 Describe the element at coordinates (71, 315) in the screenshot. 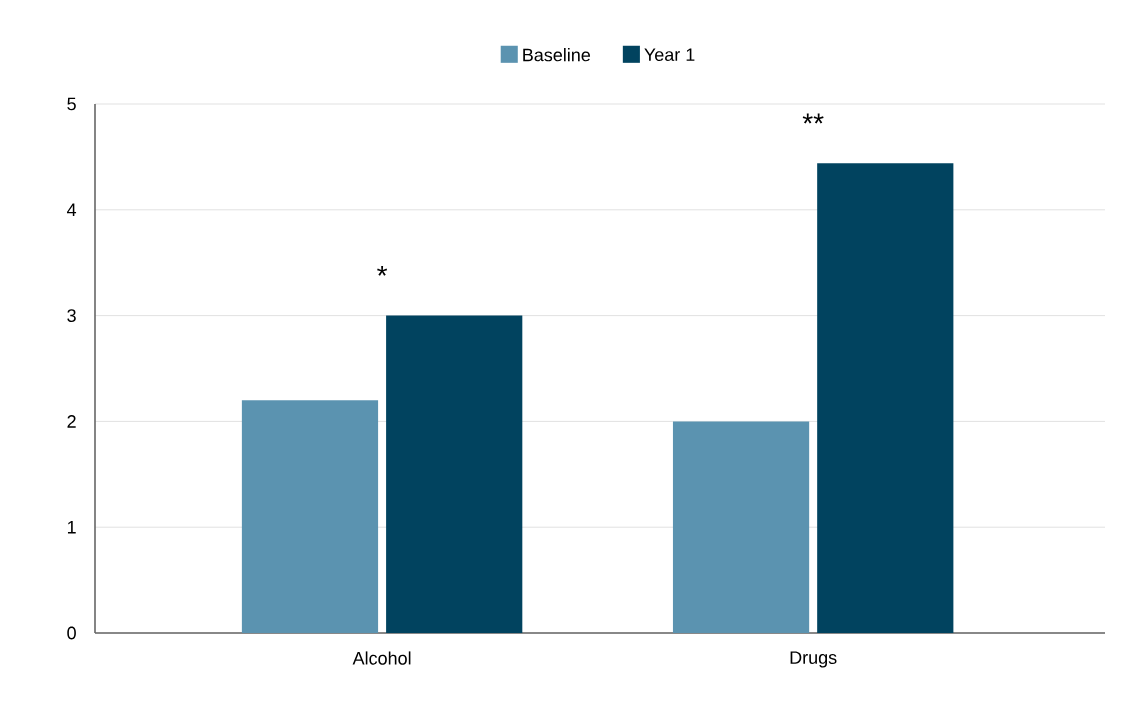

I see `y-tick-label: 3` at that location.